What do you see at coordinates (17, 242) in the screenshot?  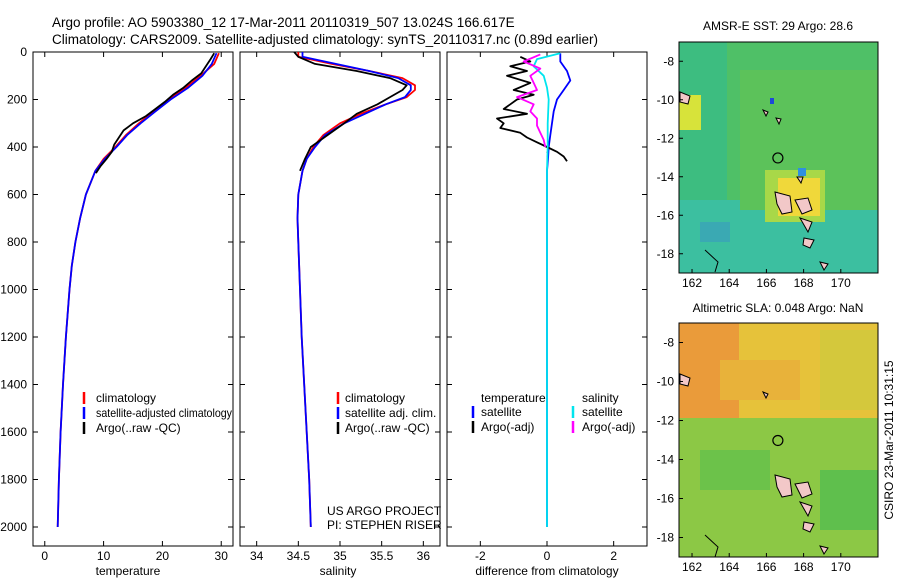 I see `depth-tick-label: 800` at bounding box center [17, 242].